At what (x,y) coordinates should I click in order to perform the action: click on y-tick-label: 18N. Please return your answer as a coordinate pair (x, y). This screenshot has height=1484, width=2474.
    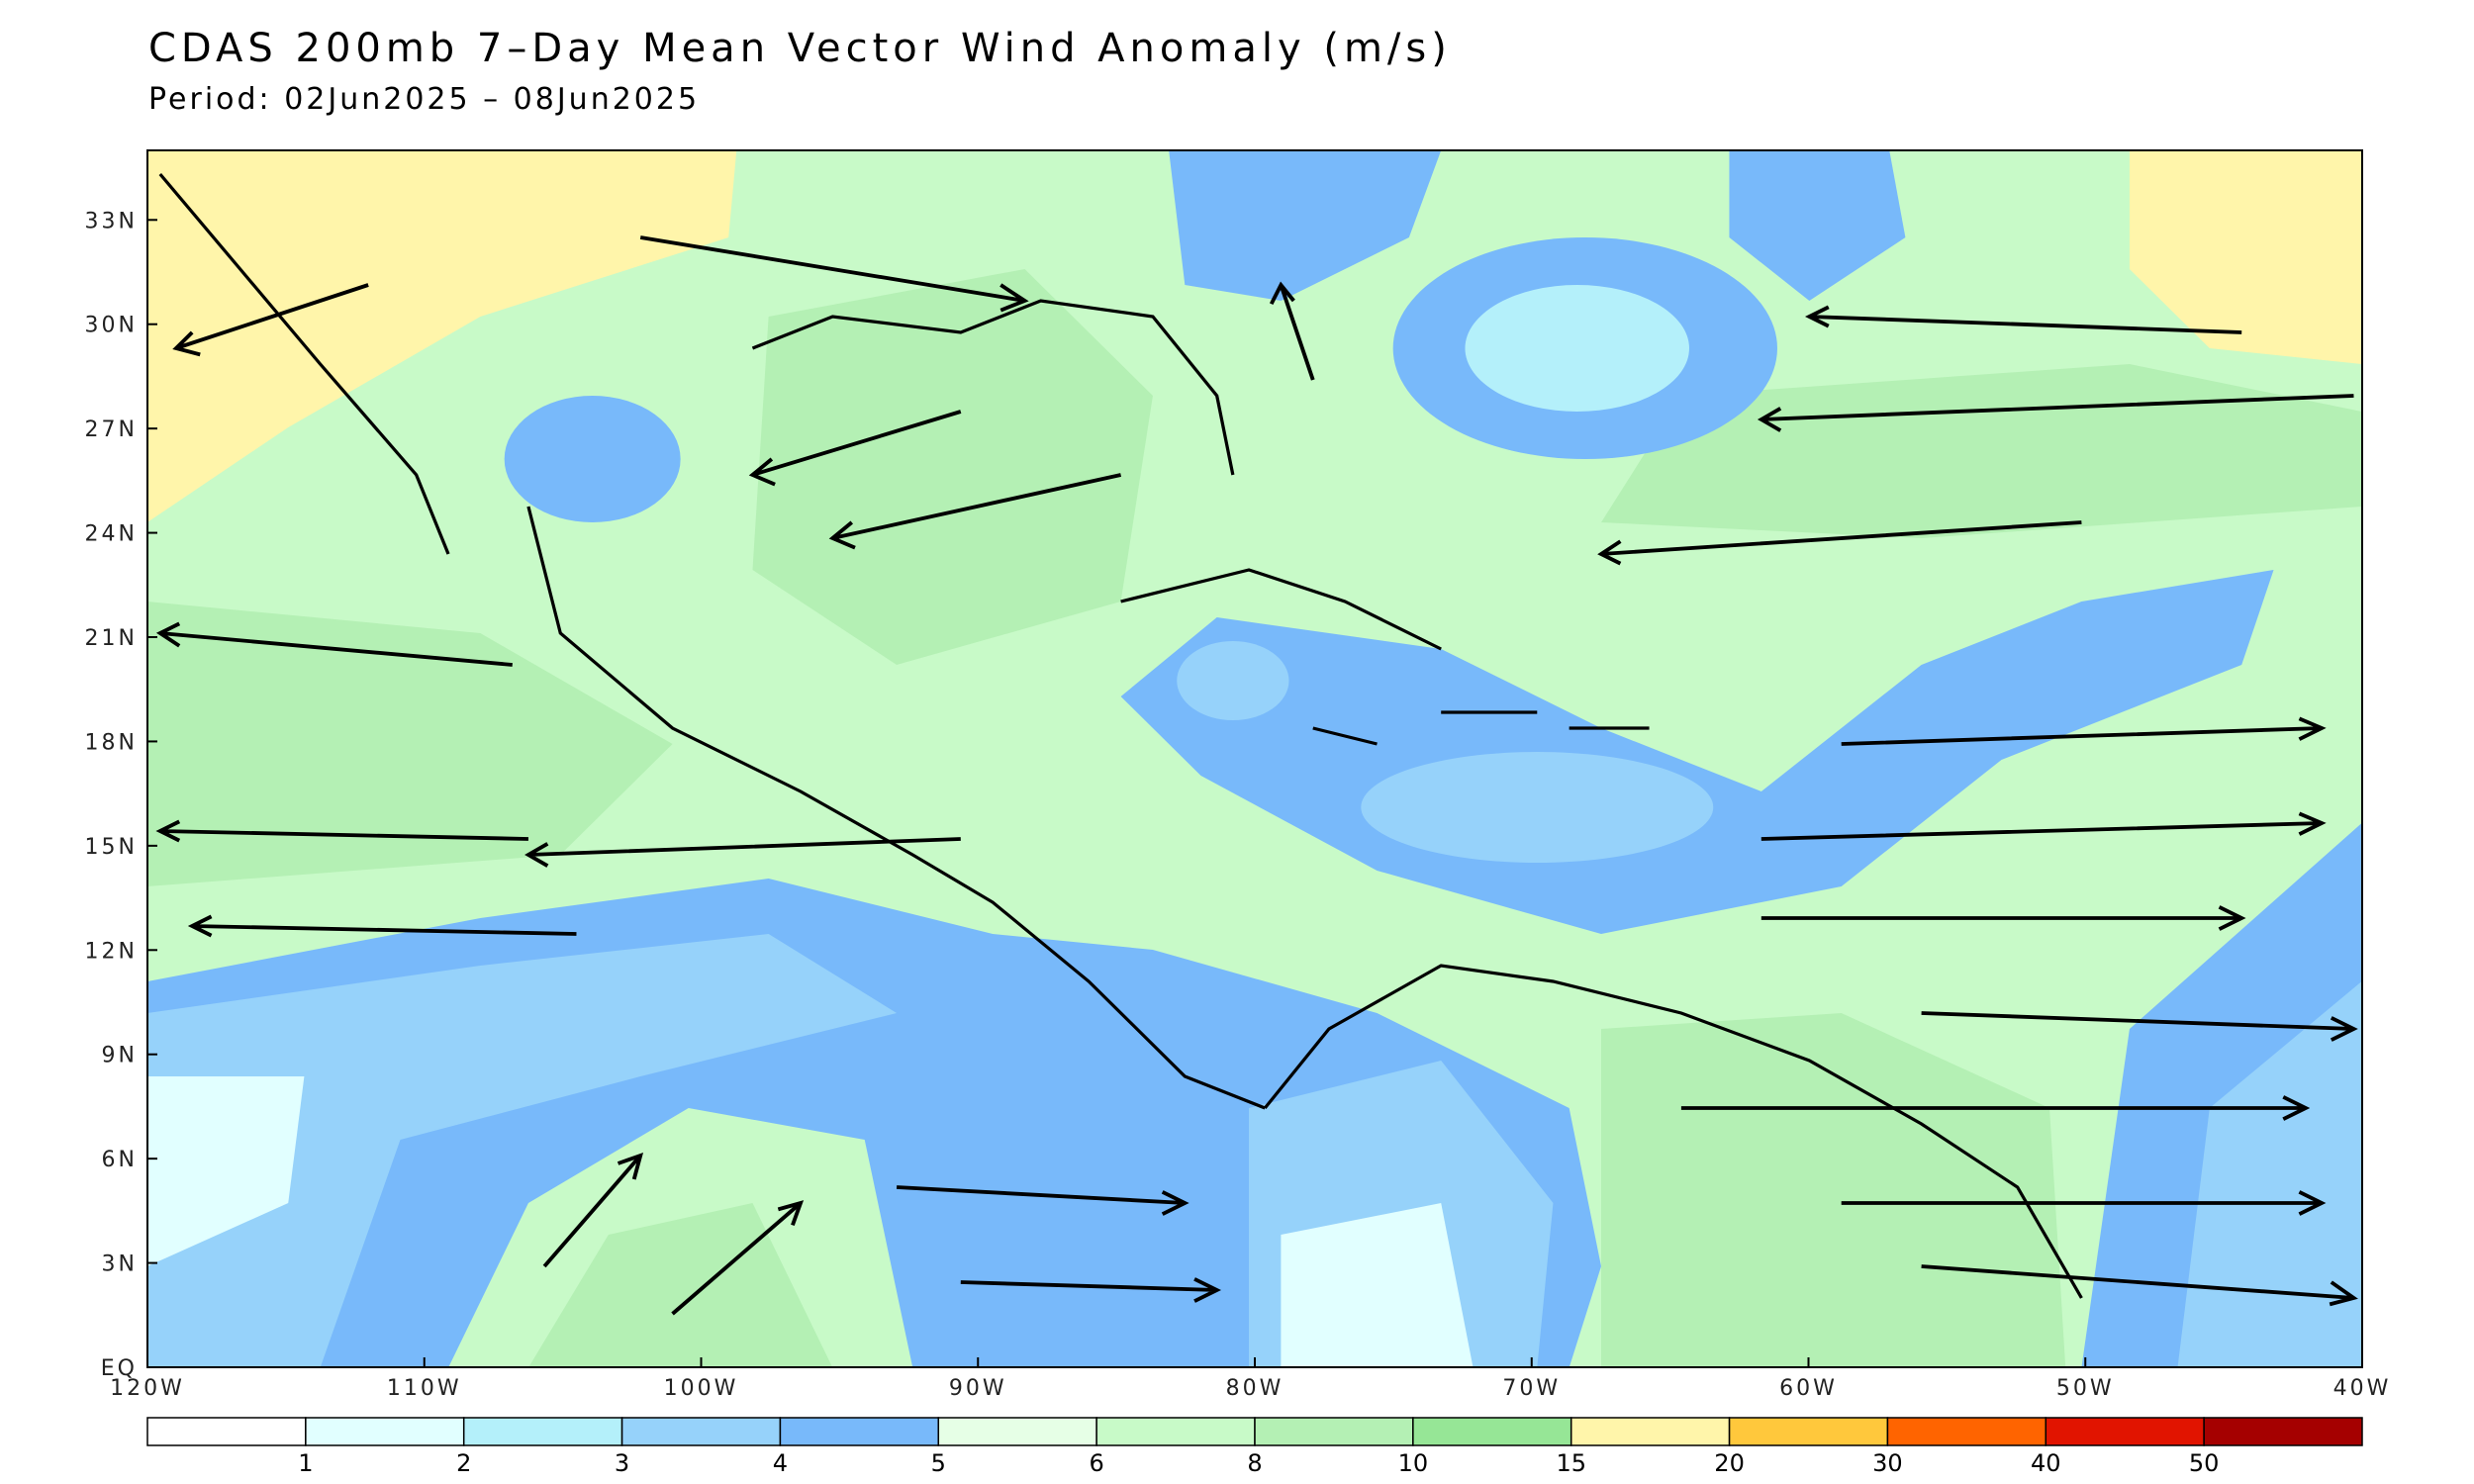
    Looking at the image, I should click on (112, 742).